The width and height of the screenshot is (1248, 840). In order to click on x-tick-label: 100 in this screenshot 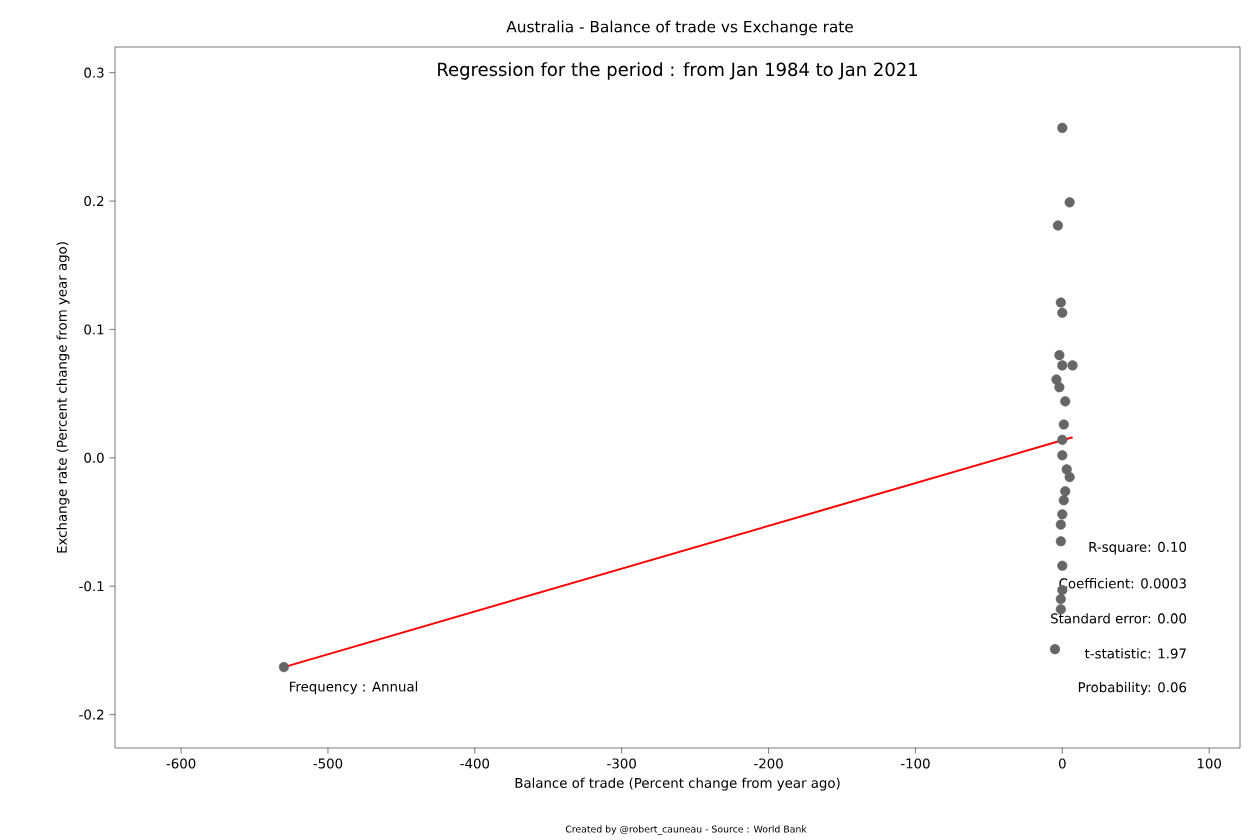, I will do `click(1209, 763)`.